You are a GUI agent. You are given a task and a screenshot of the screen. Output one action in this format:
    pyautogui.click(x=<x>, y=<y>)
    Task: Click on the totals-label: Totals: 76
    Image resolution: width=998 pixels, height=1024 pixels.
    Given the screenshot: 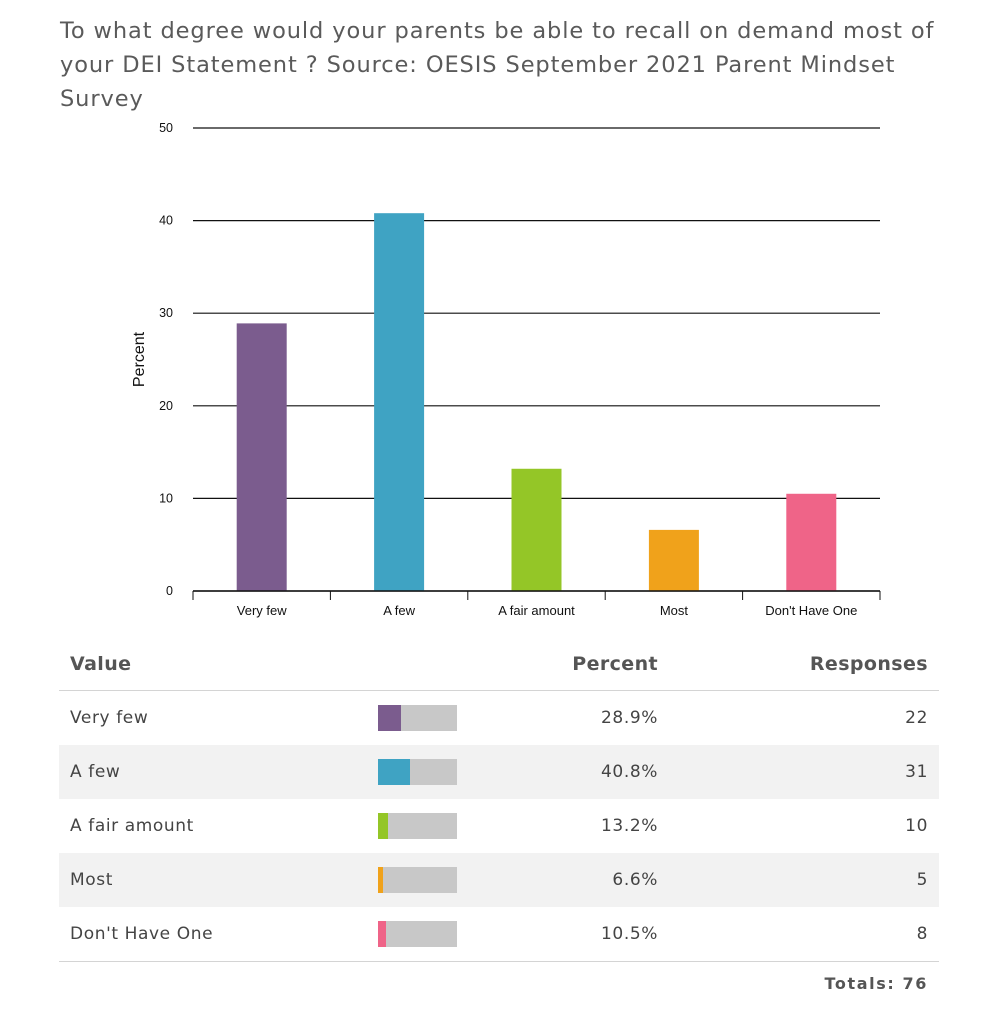 What is the action you would take?
    pyautogui.click(x=876, y=983)
    